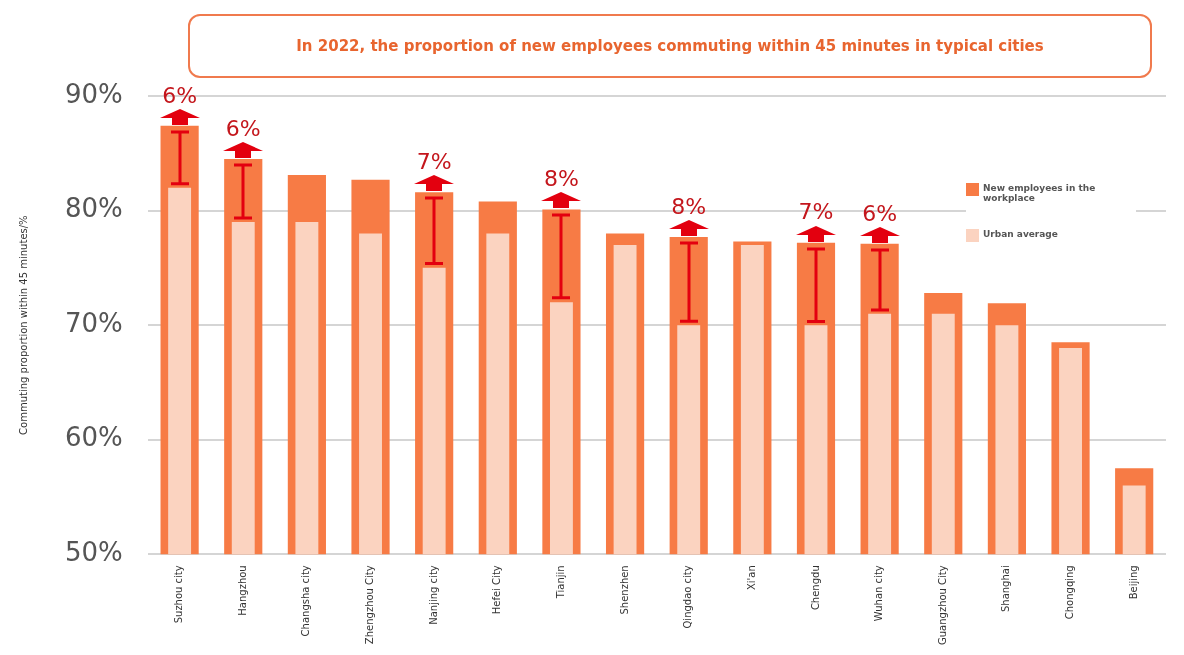 This screenshot has height=655, width=1184. Describe the element at coordinates (497, 590) in the screenshot. I see `x-tick-label: Hefei City` at that location.